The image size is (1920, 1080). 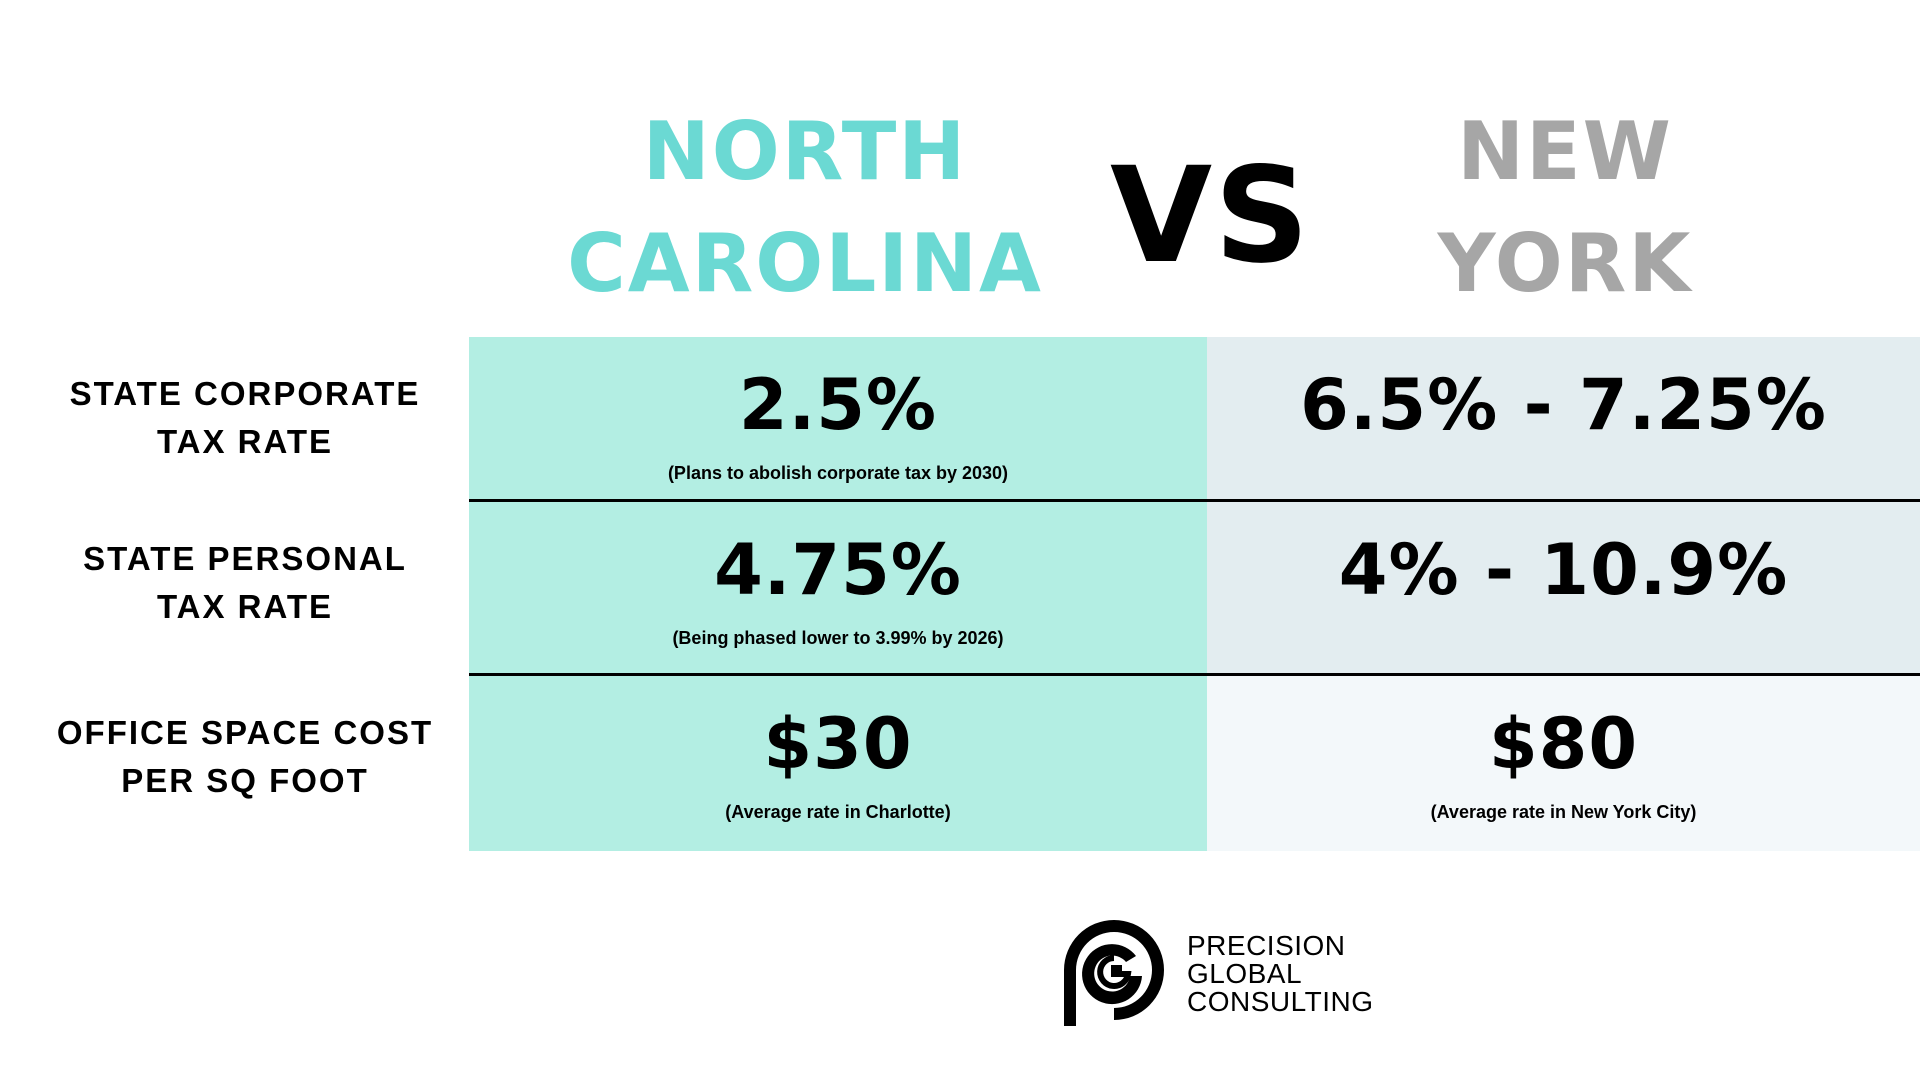 I want to click on row-label: OFFICE SPACE COST PER SQ FOOT, so click(x=245, y=763).